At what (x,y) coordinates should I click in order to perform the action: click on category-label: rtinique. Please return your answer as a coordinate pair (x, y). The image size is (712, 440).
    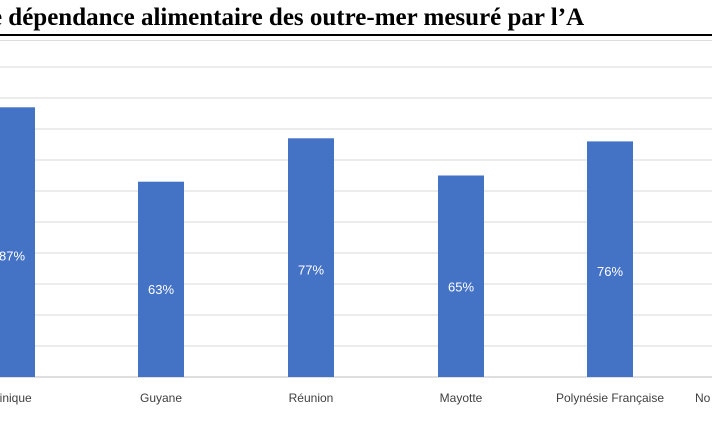
    Looking at the image, I should click on (16, 398).